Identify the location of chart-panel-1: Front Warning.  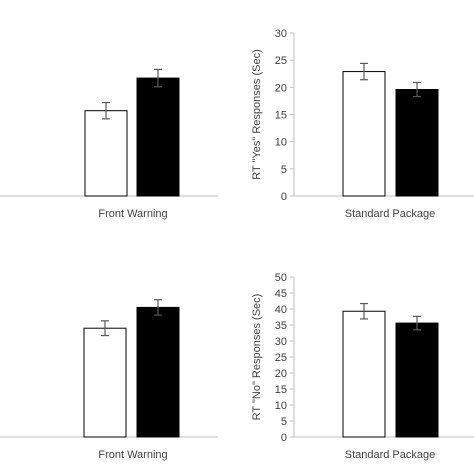
(109, 144).